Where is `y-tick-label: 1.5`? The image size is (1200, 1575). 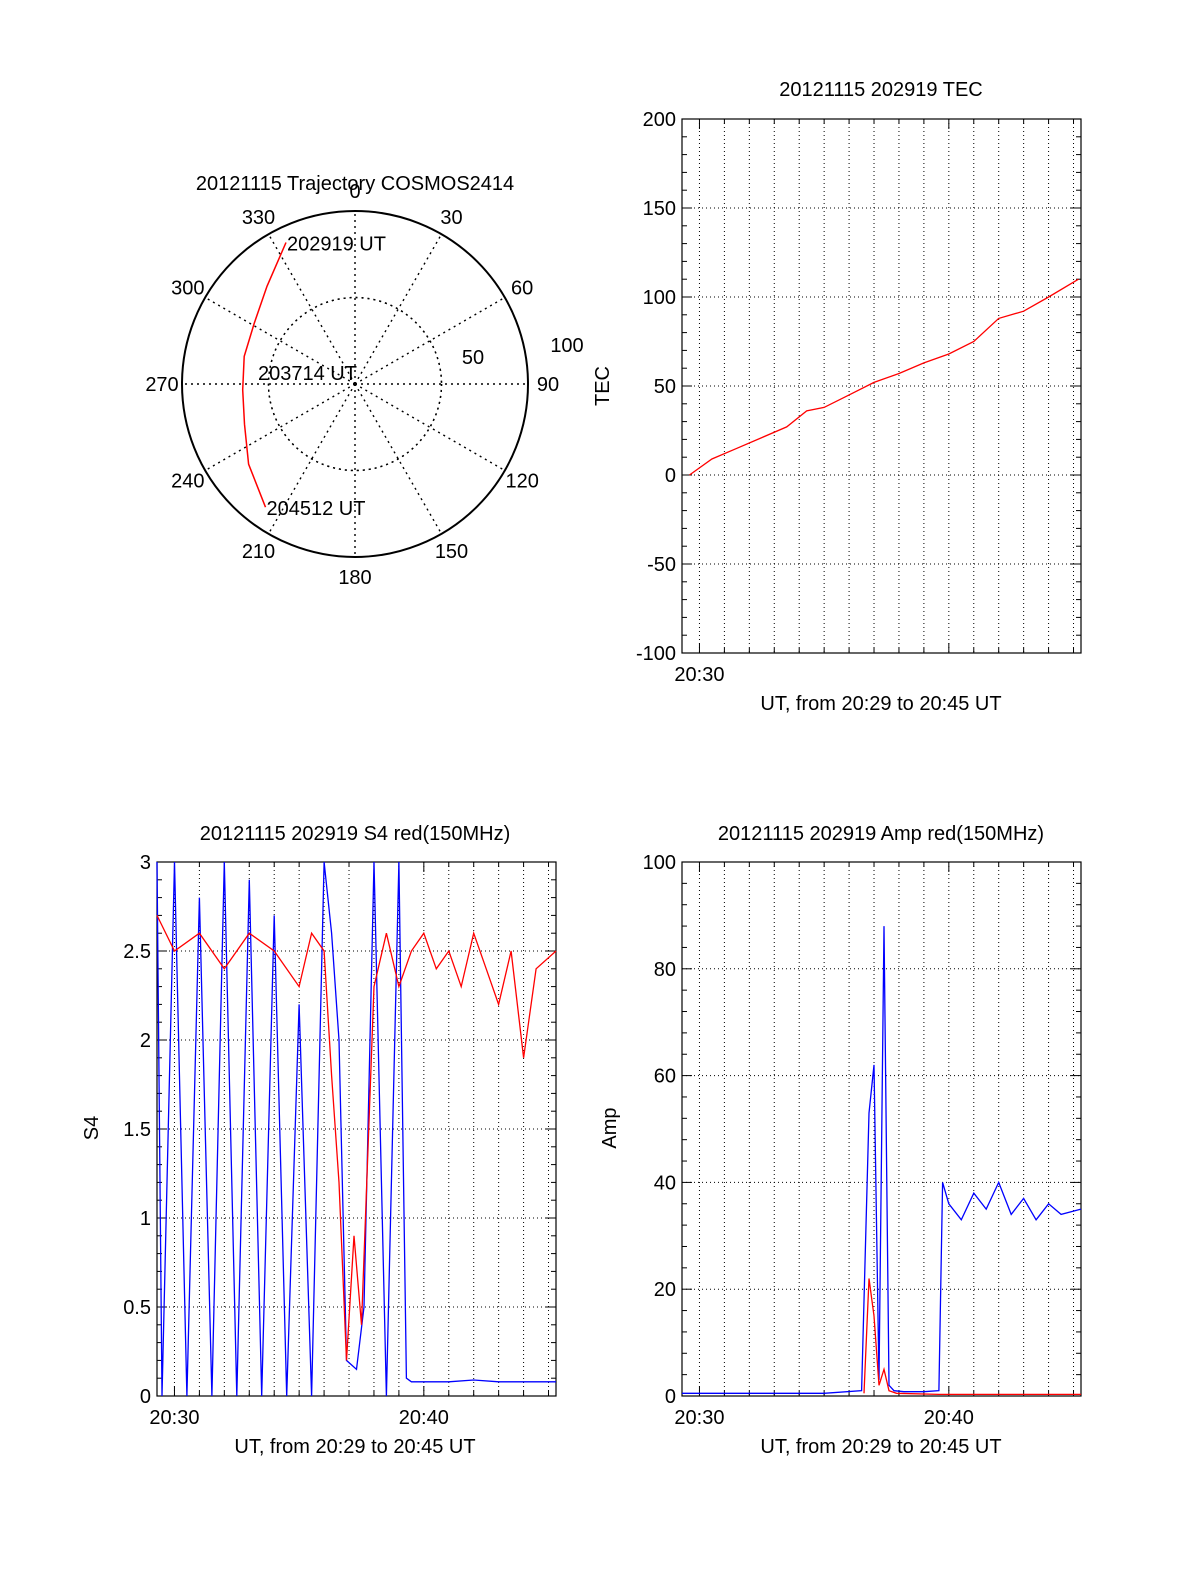 y-tick-label: 1.5 is located at coordinates (137, 1130).